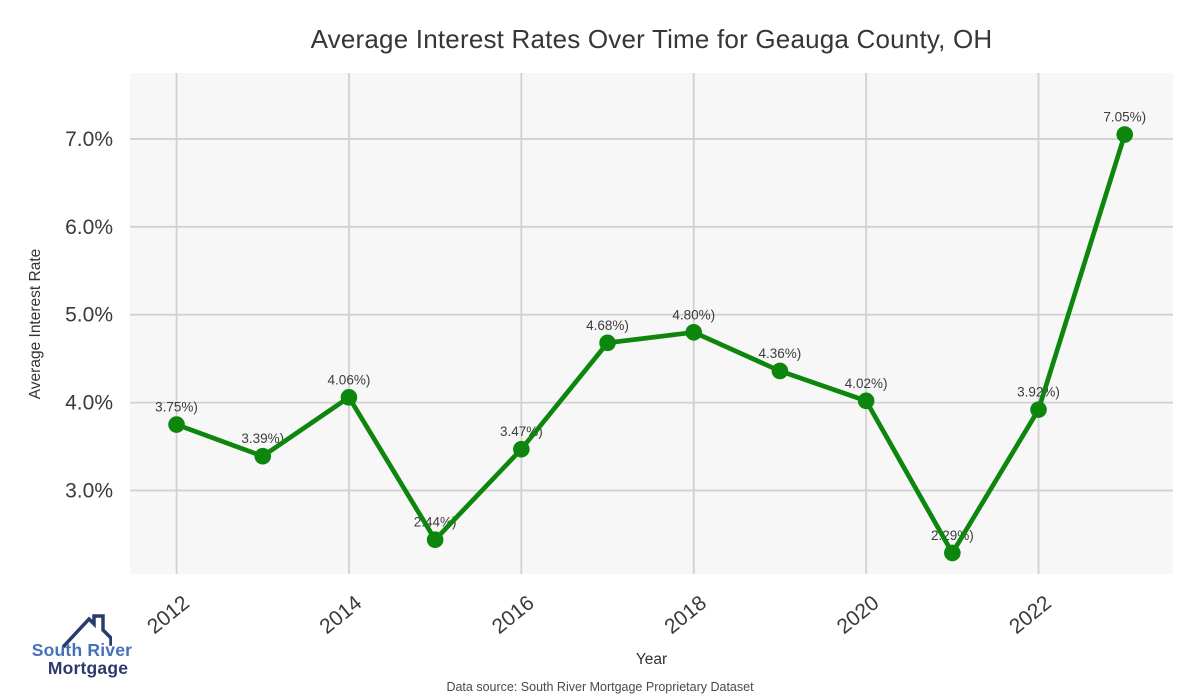 The width and height of the screenshot is (1200, 700). I want to click on x-tick-label: 2016, so click(513, 614).